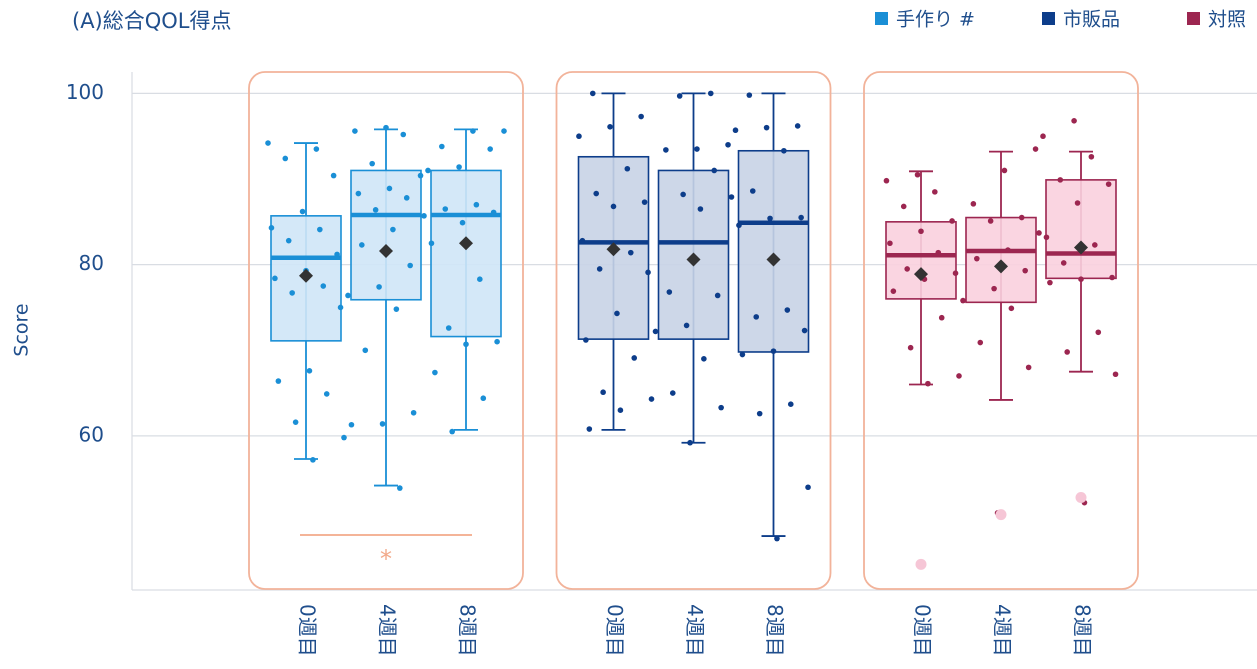  Describe the element at coordinates (1091, 20) in the screenshot. I see `legend-label: 市販品` at that location.